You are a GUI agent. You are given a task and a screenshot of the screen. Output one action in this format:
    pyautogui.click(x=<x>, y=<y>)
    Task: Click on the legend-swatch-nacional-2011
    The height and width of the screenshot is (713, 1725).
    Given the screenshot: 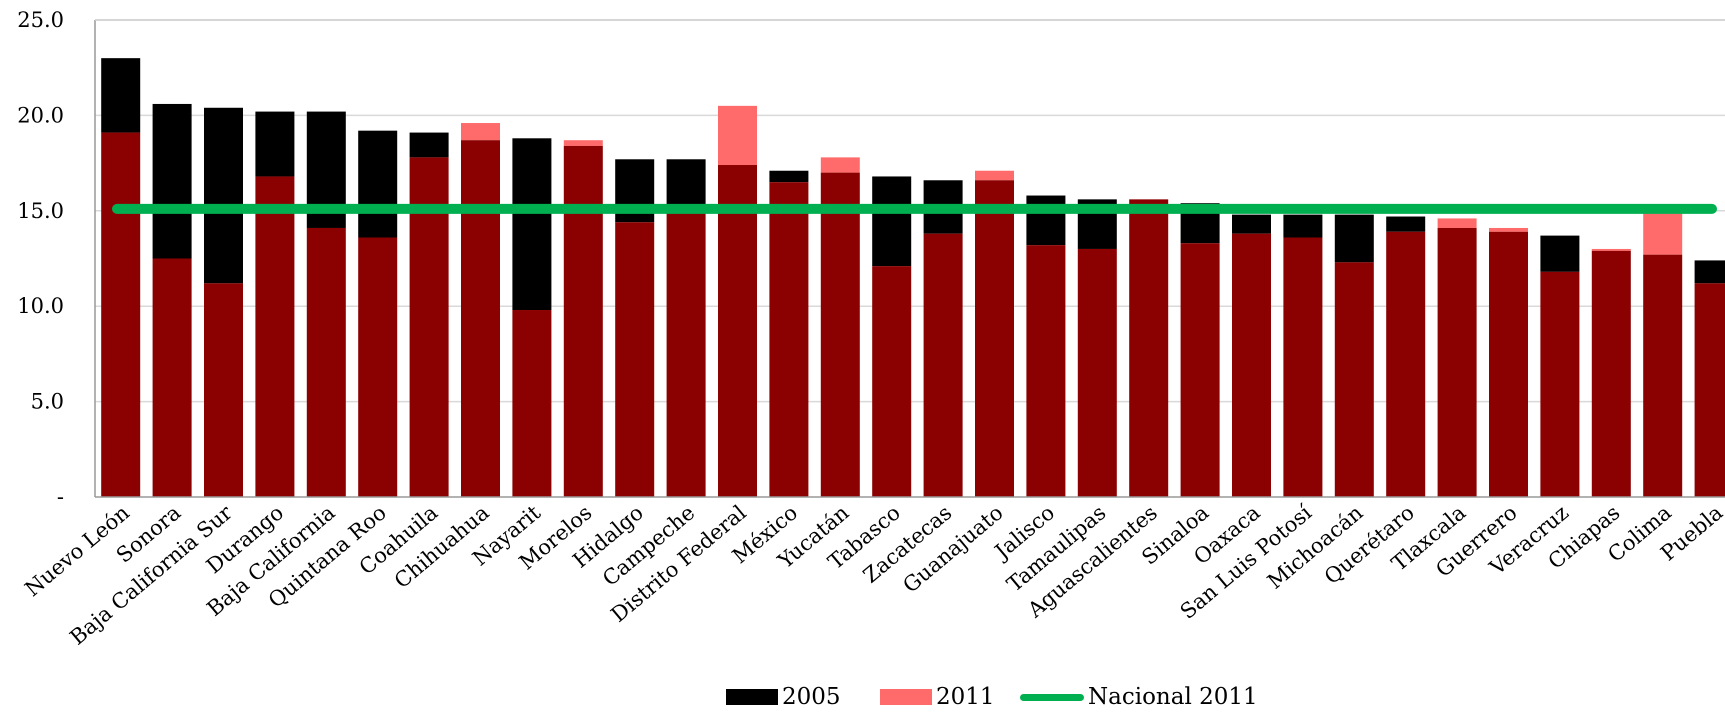 What is the action you would take?
    pyautogui.click(x=1052, y=697)
    